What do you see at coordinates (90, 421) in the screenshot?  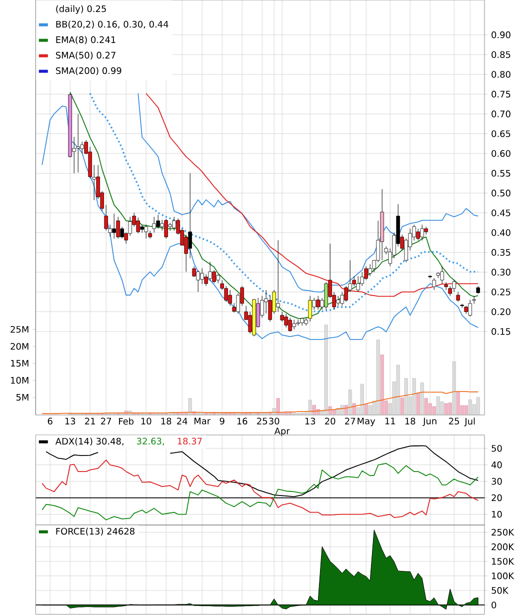 I see `x-tick-label: 21` at bounding box center [90, 421].